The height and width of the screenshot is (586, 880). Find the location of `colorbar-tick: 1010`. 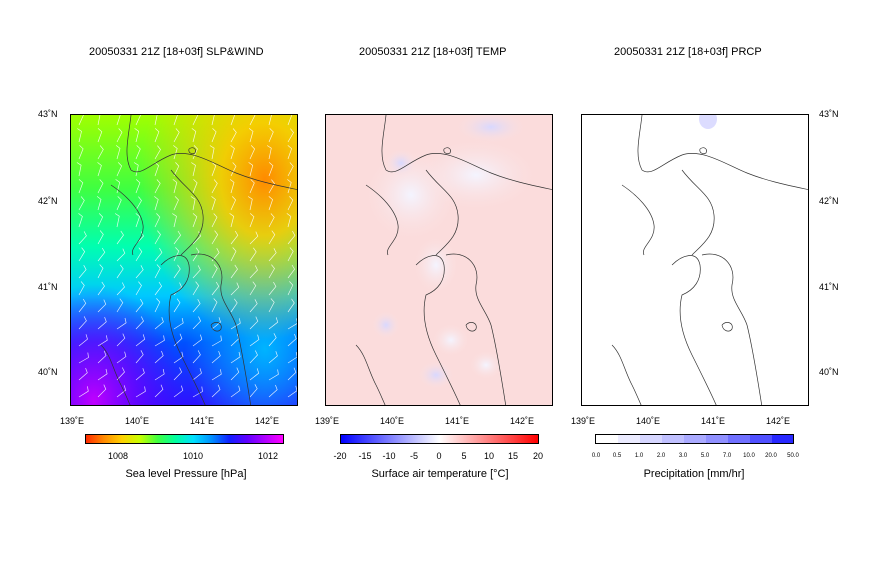

colorbar-tick: 1010 is located at coordinates (193, 456).